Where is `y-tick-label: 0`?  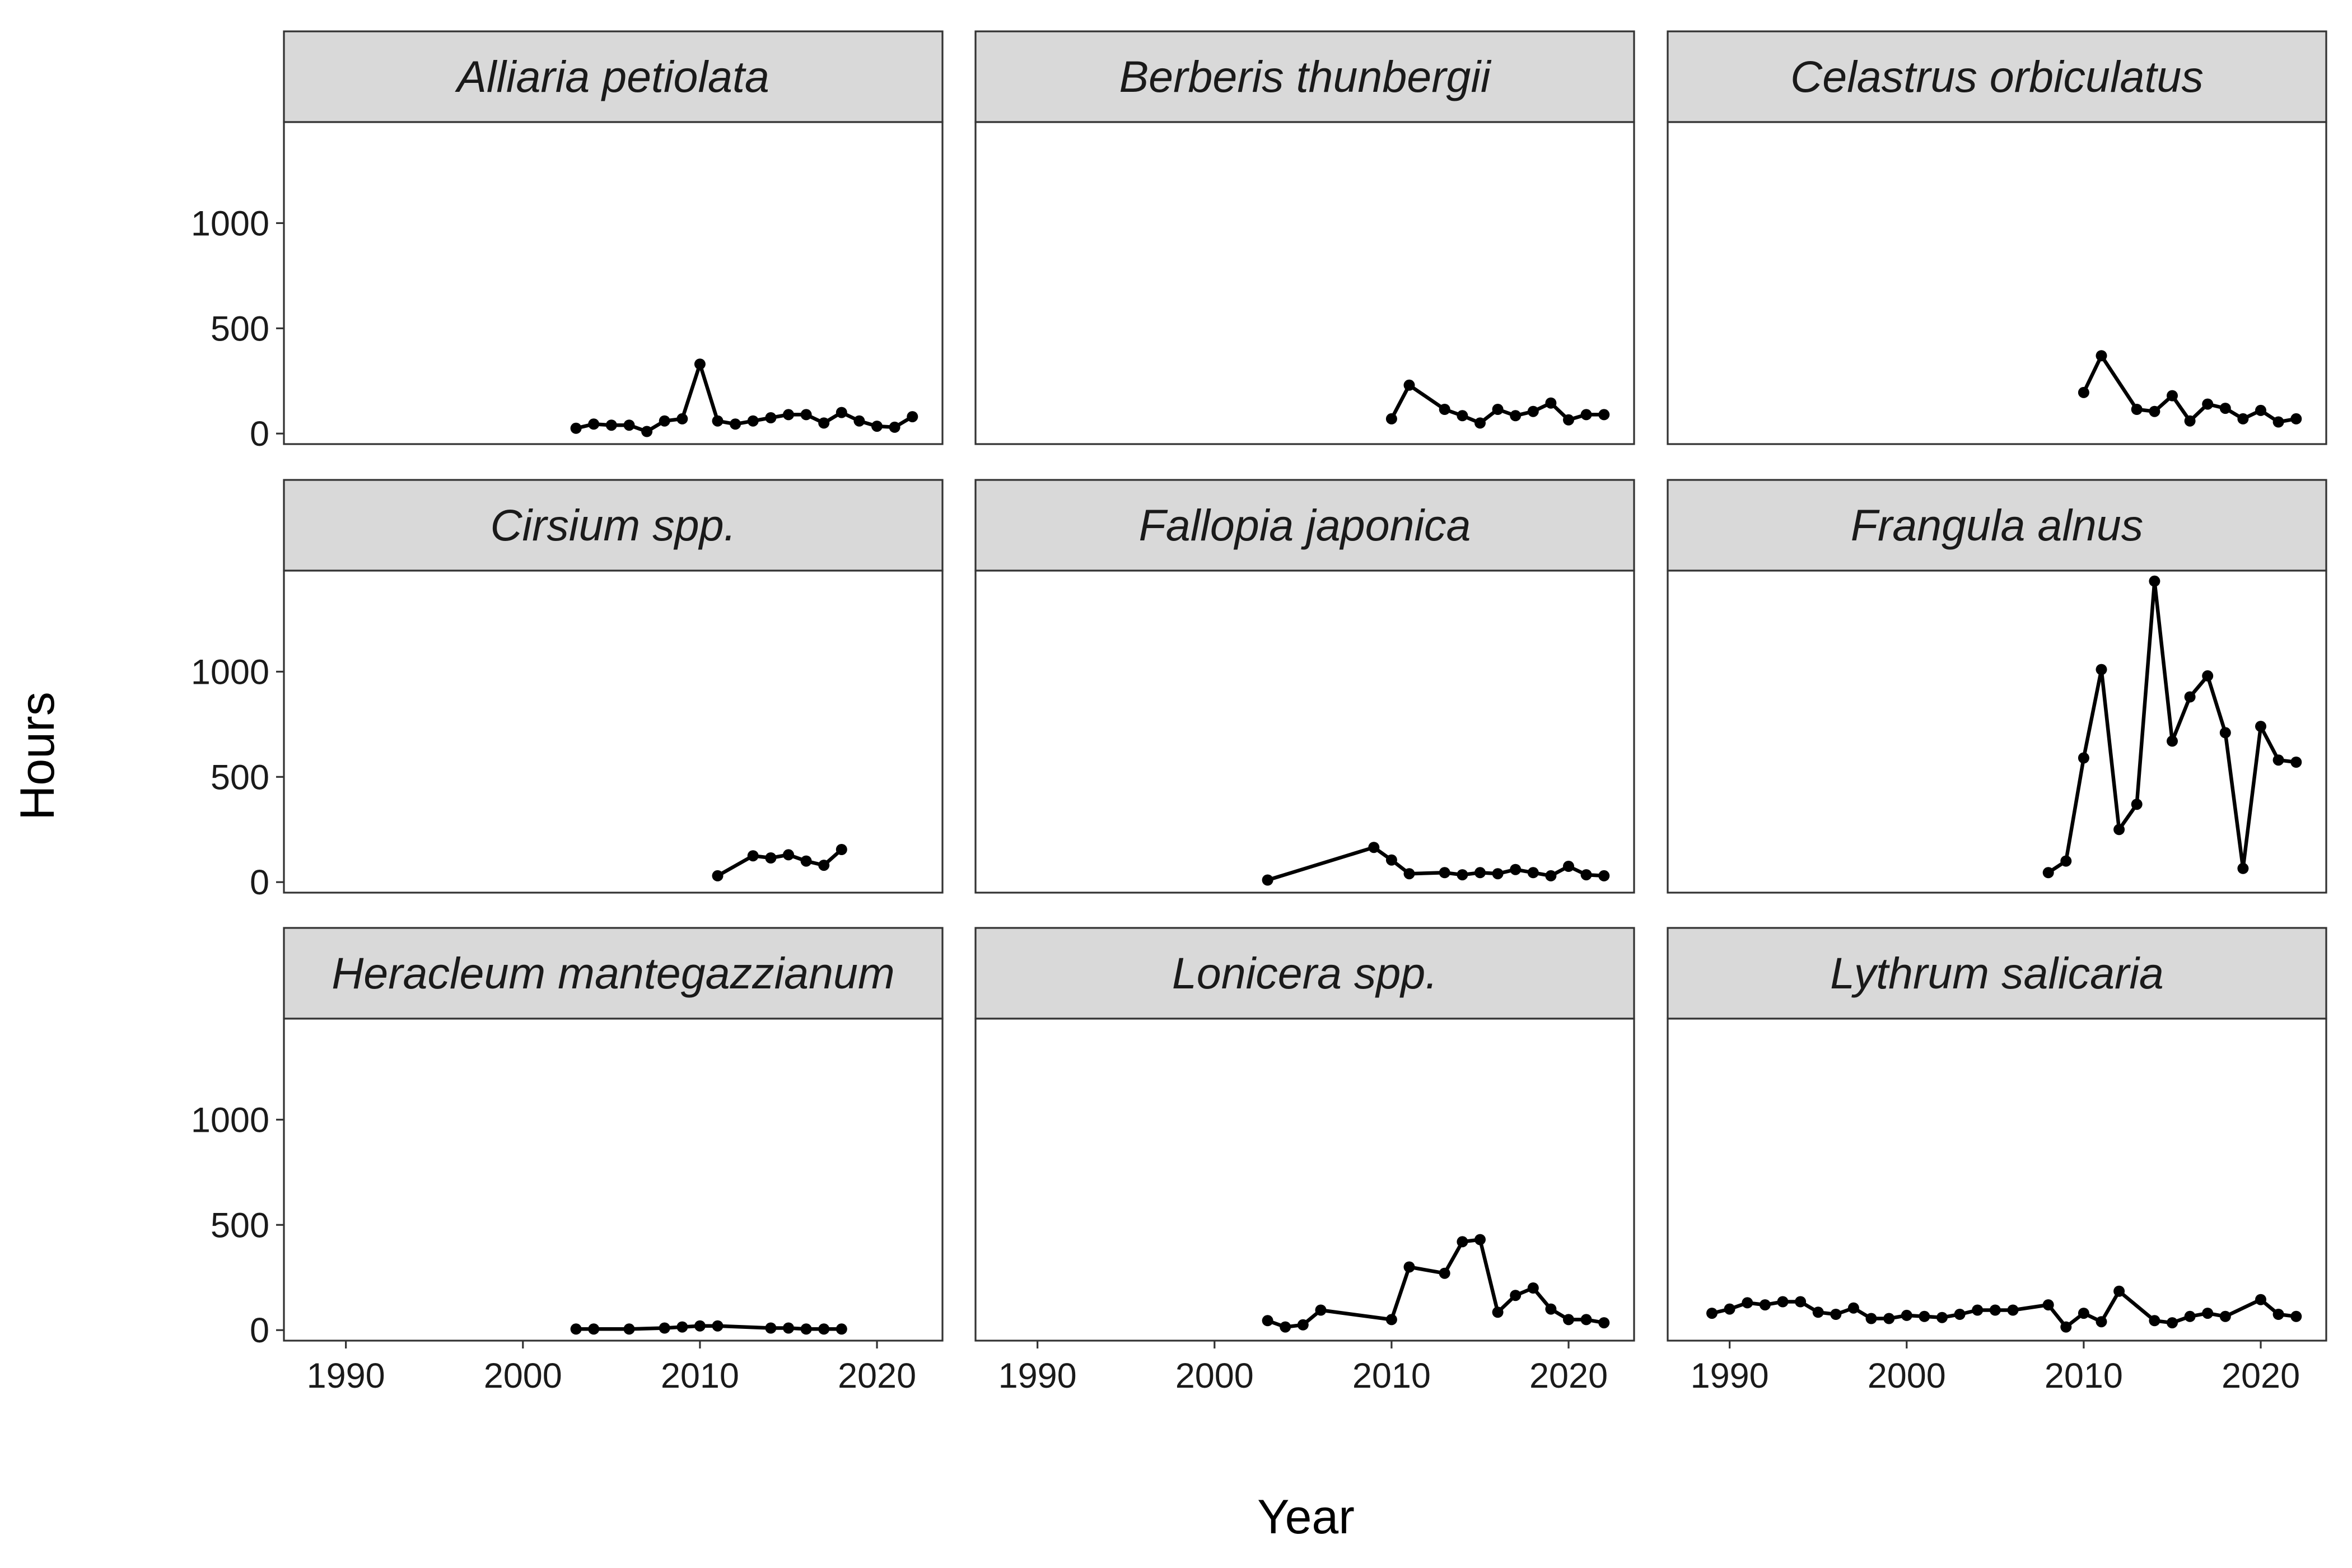 y-tick-label: 0 is located at coordinates (260, 434).